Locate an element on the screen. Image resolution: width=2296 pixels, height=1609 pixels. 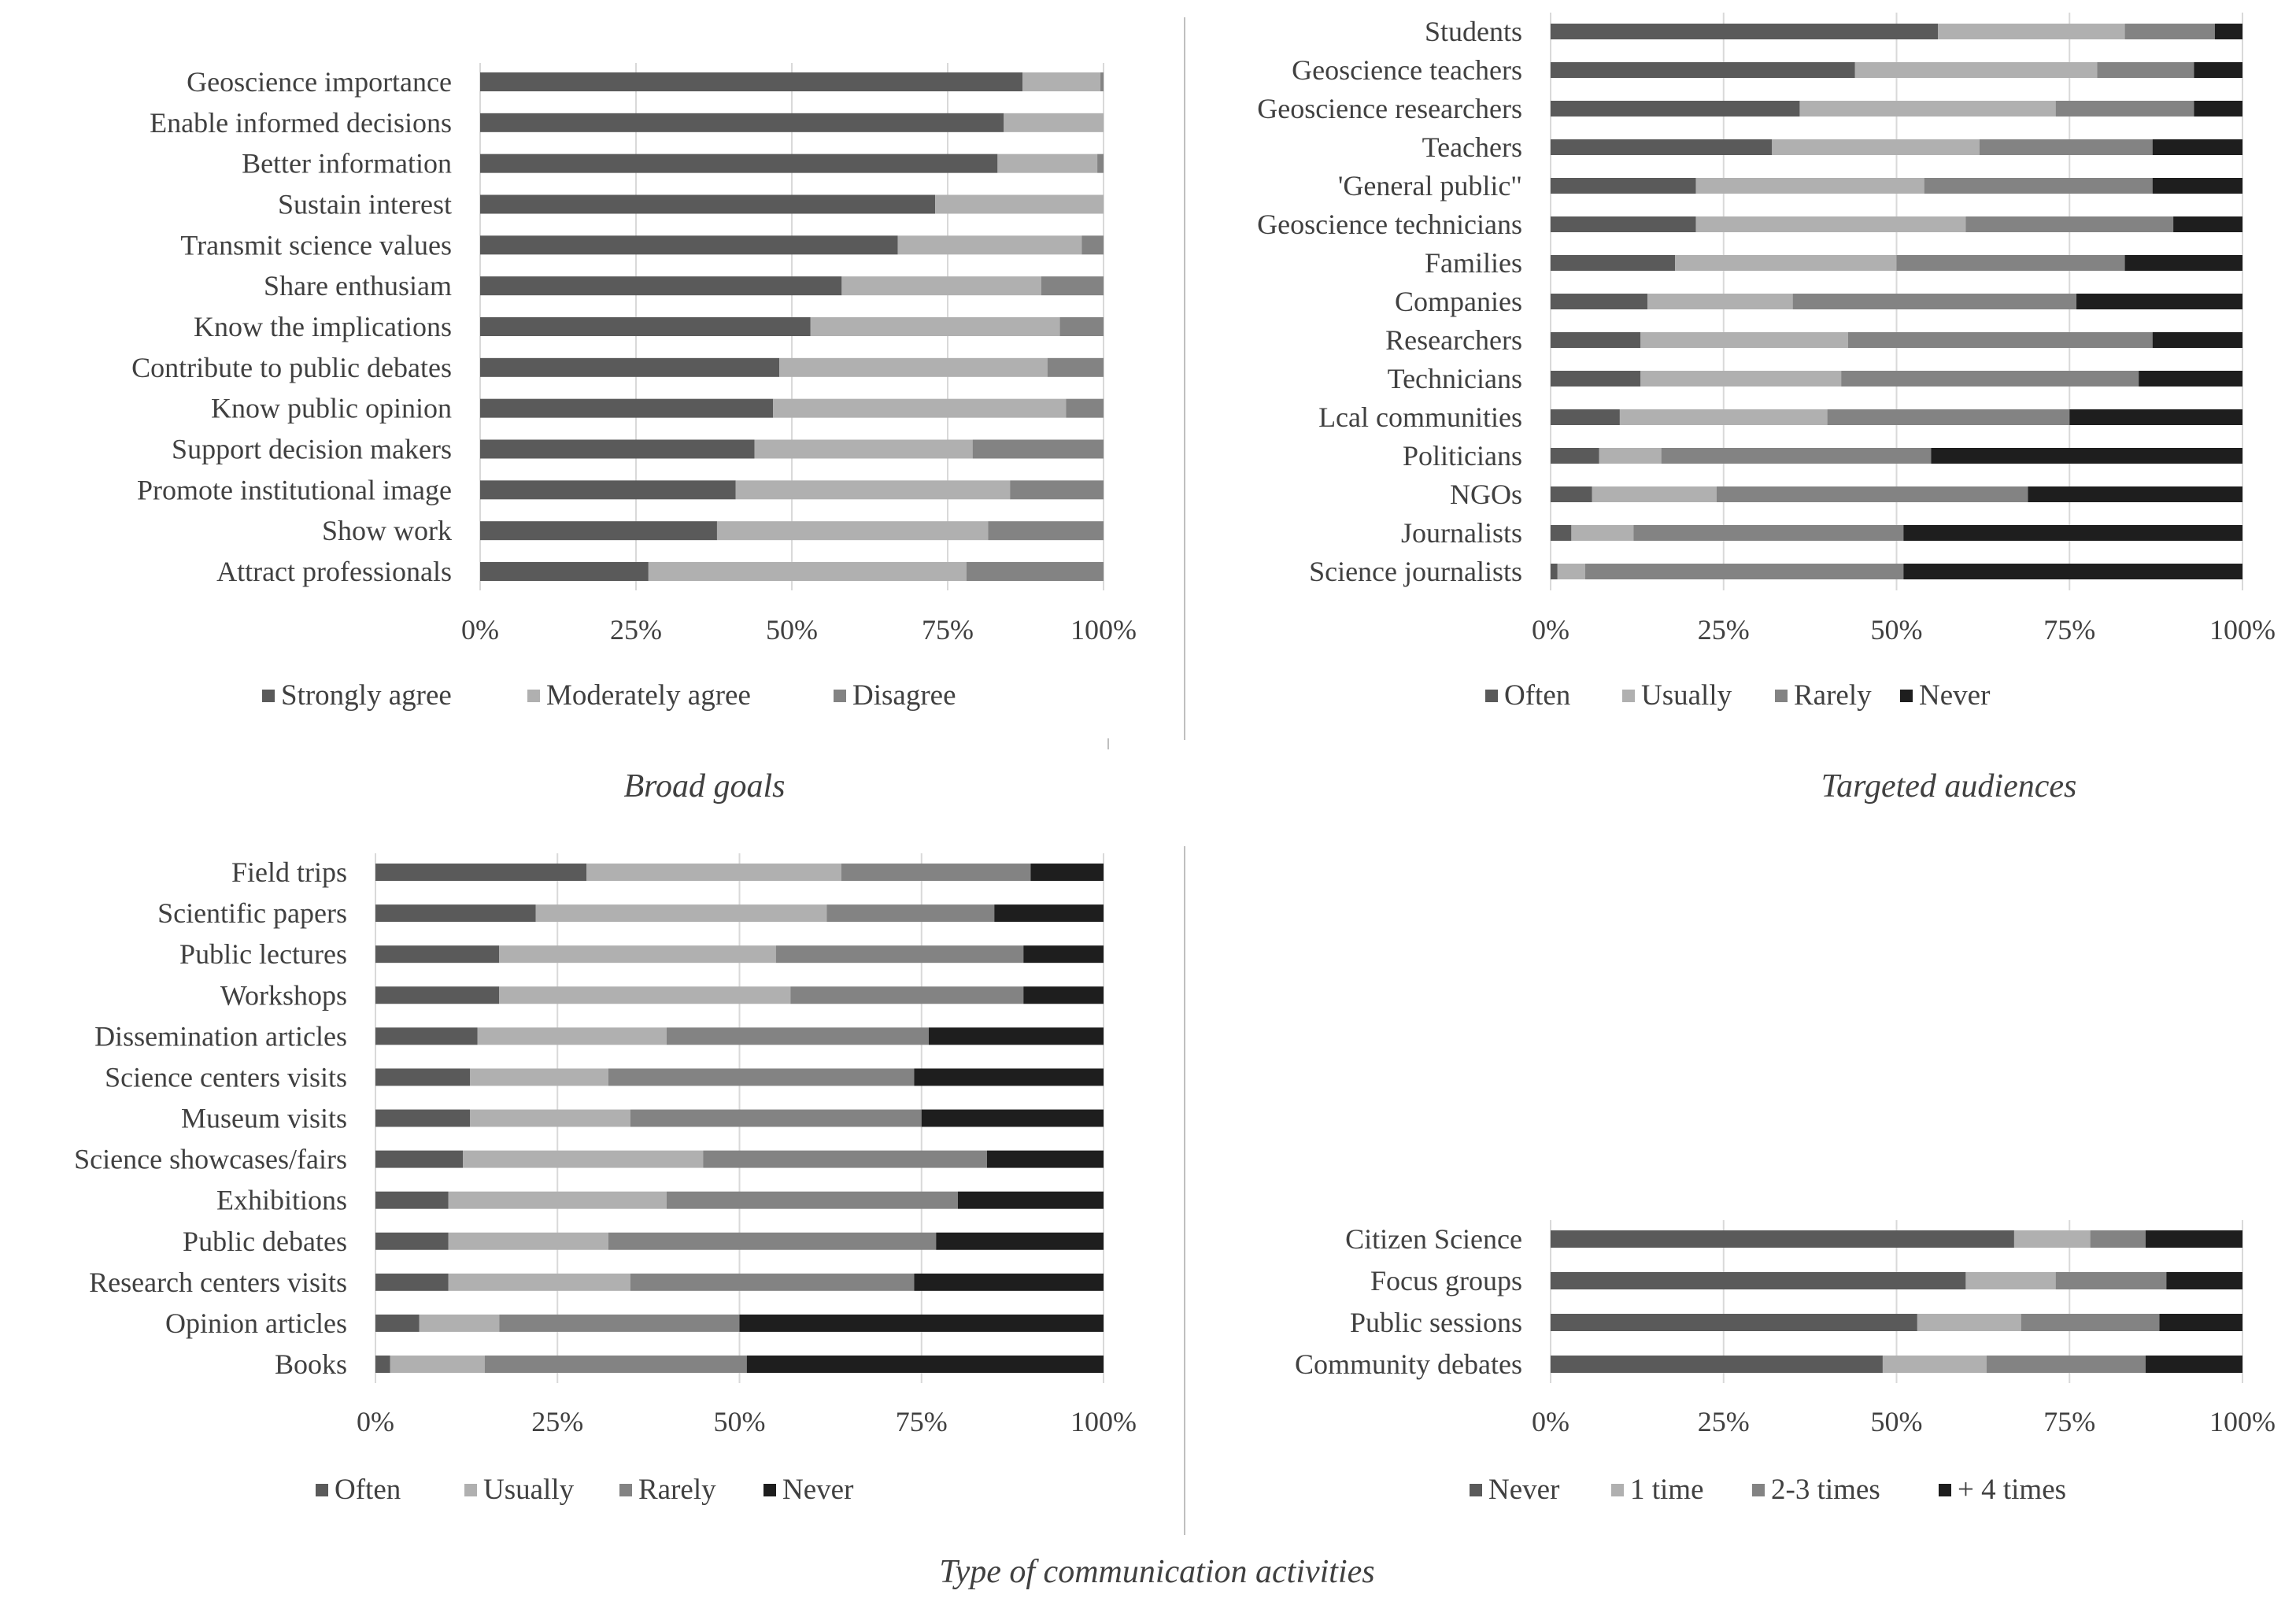
audience-label-families: Families is located at coordinates (1473, 263).